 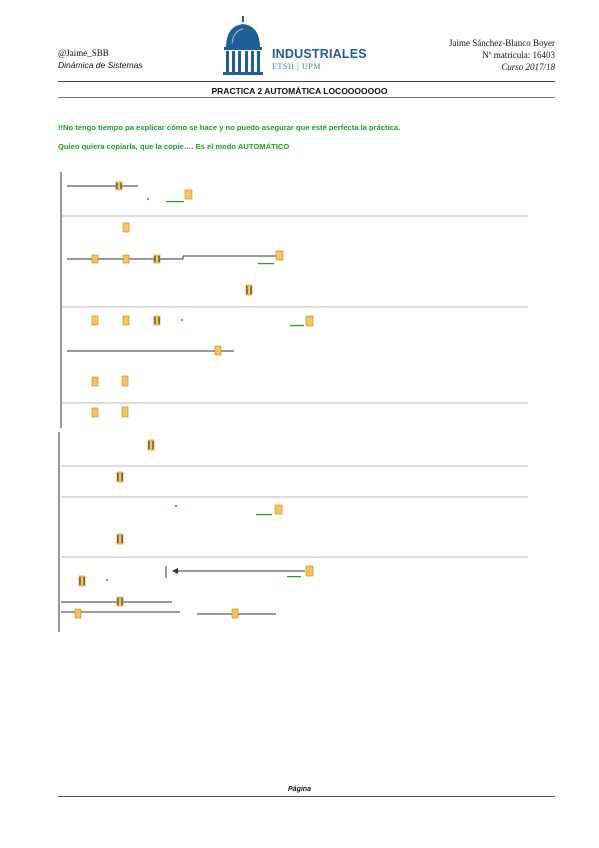 I want to click on logo-subtitle: ETSII | UPM, so click(x=297, y=66).